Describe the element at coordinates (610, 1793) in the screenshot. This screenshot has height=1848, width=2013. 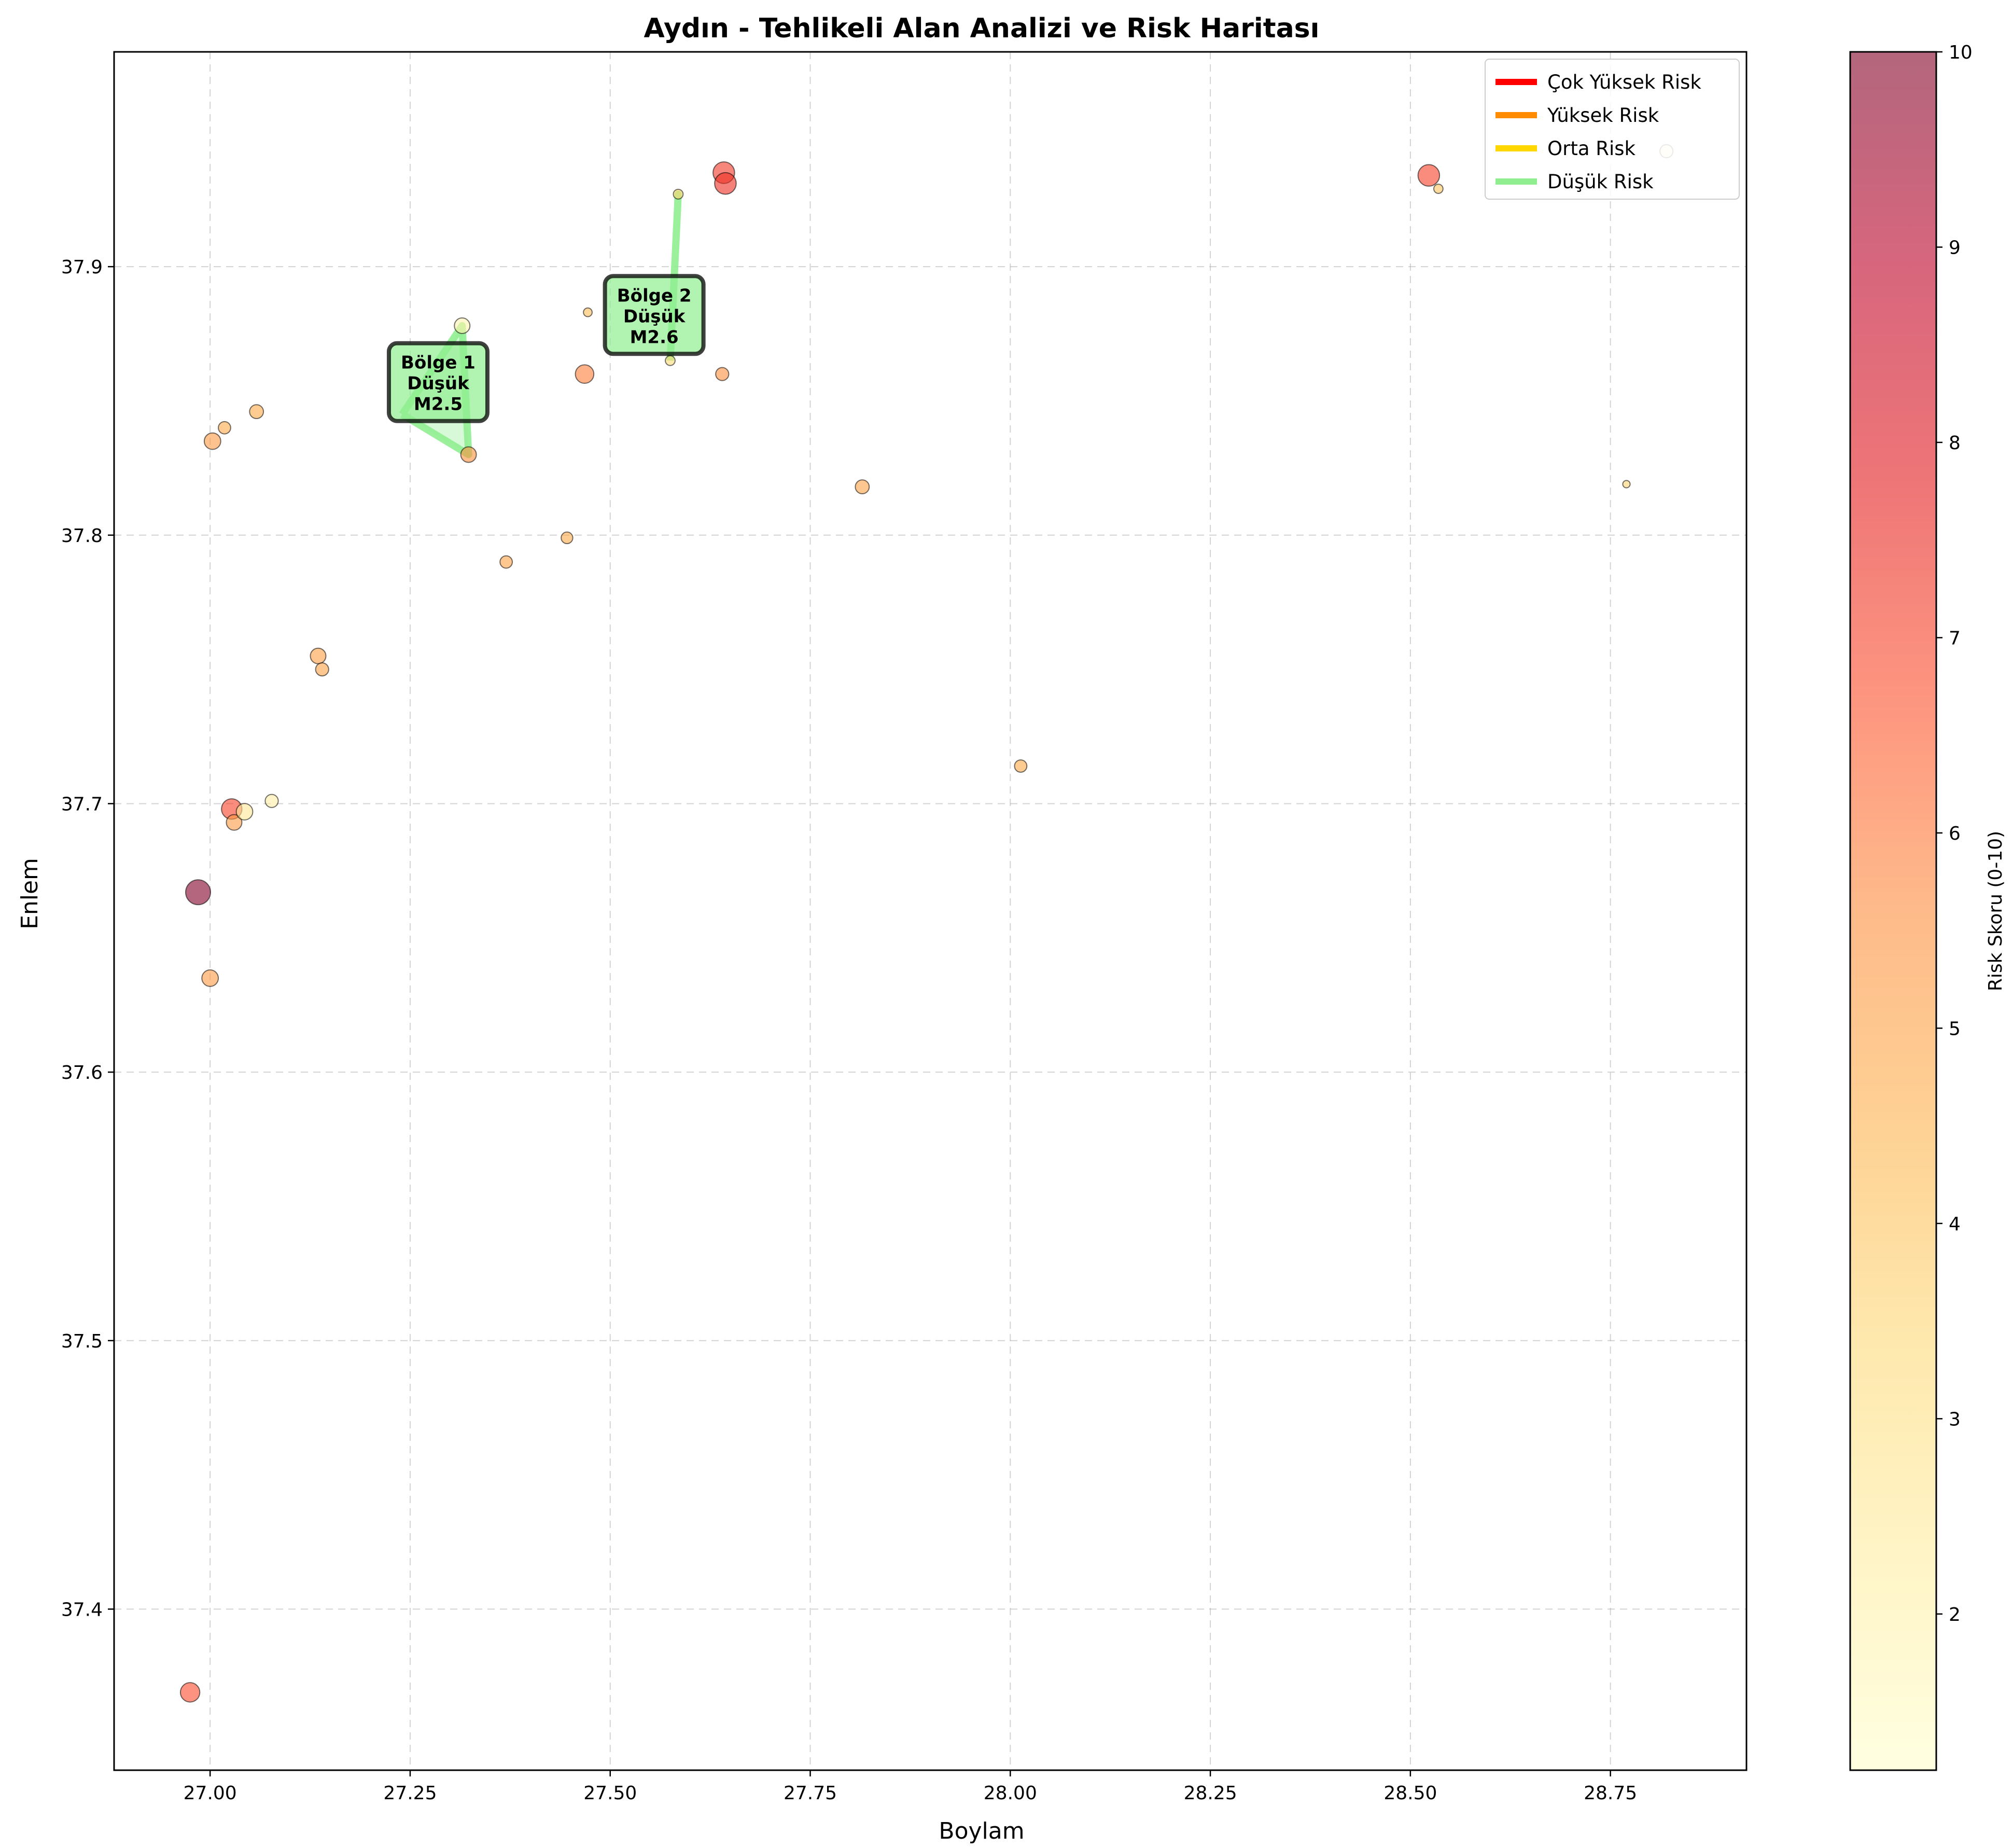
I see `x-tick-label: 27.50` at that location.